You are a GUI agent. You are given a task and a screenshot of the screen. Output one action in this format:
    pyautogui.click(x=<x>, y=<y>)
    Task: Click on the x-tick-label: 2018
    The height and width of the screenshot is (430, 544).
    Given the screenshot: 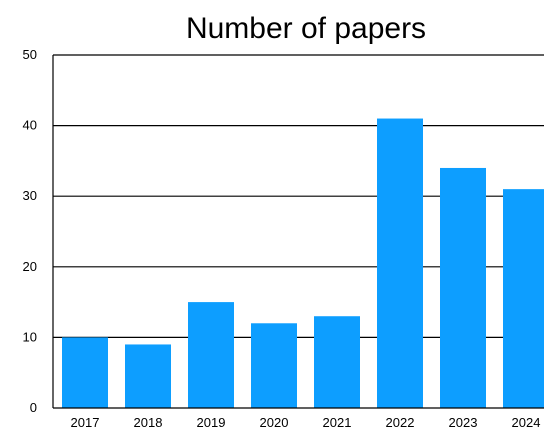 What is the action you would take?
    pyautogui.click(x=148, y=422)
    